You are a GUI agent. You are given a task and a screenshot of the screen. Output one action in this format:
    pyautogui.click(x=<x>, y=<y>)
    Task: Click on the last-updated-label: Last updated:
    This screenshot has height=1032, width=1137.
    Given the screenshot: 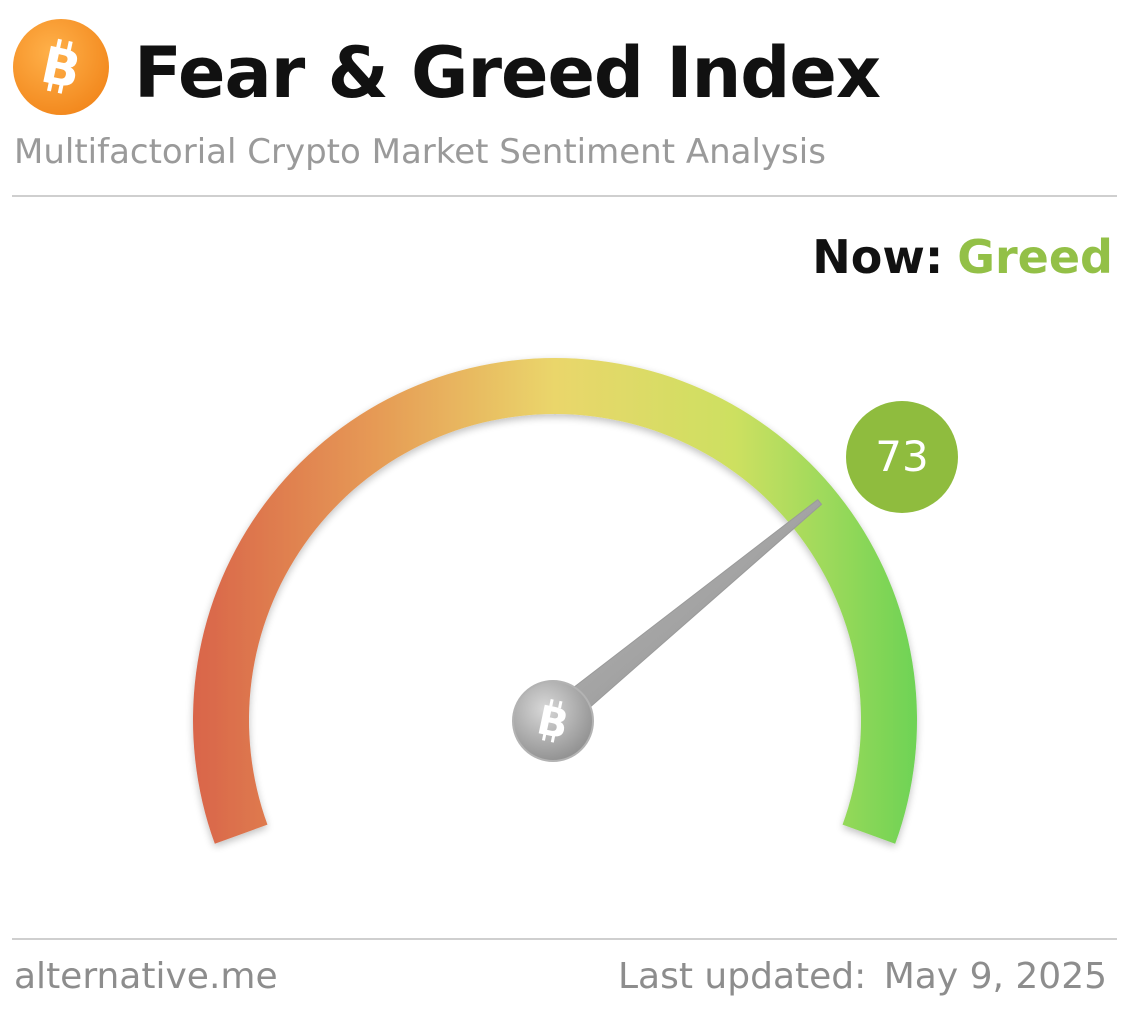 What is the action you would take?
    pyautogui.click(x=742, y=976)
    